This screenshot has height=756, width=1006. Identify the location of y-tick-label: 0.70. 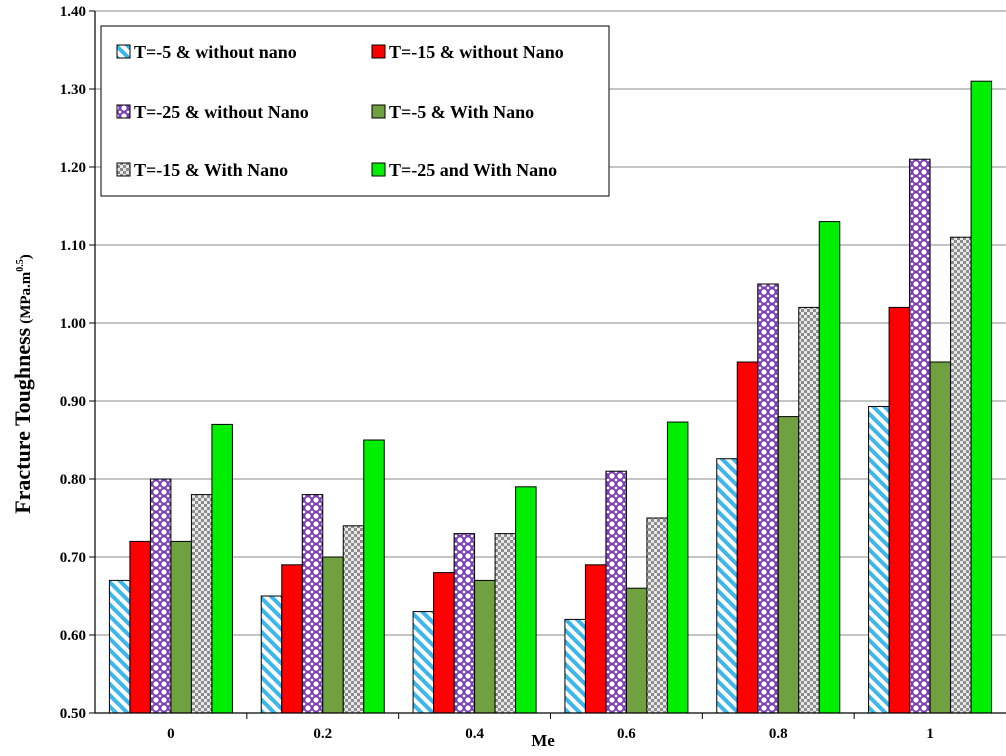
(73, 558).